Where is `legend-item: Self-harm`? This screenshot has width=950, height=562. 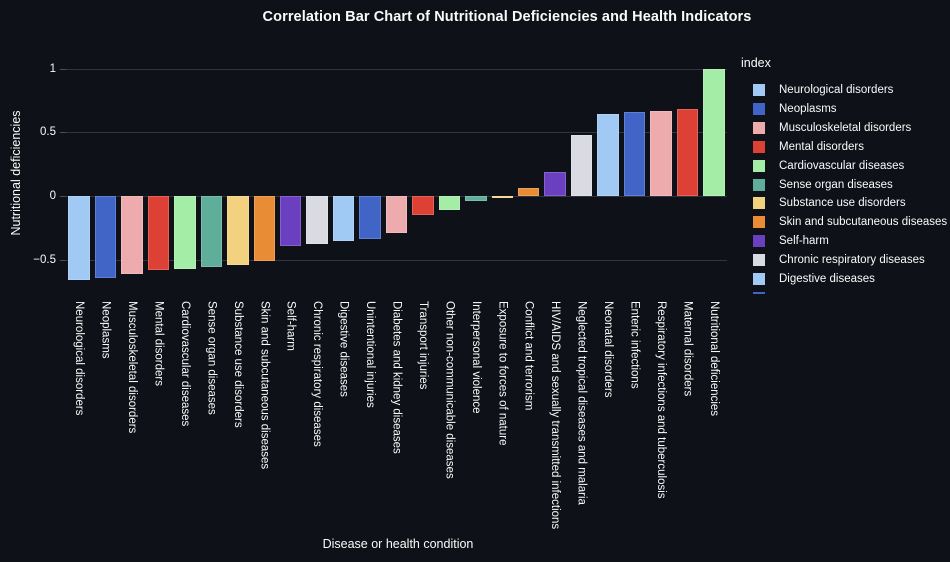 legend-item: Self-harm is located at coordinates (843, 241).